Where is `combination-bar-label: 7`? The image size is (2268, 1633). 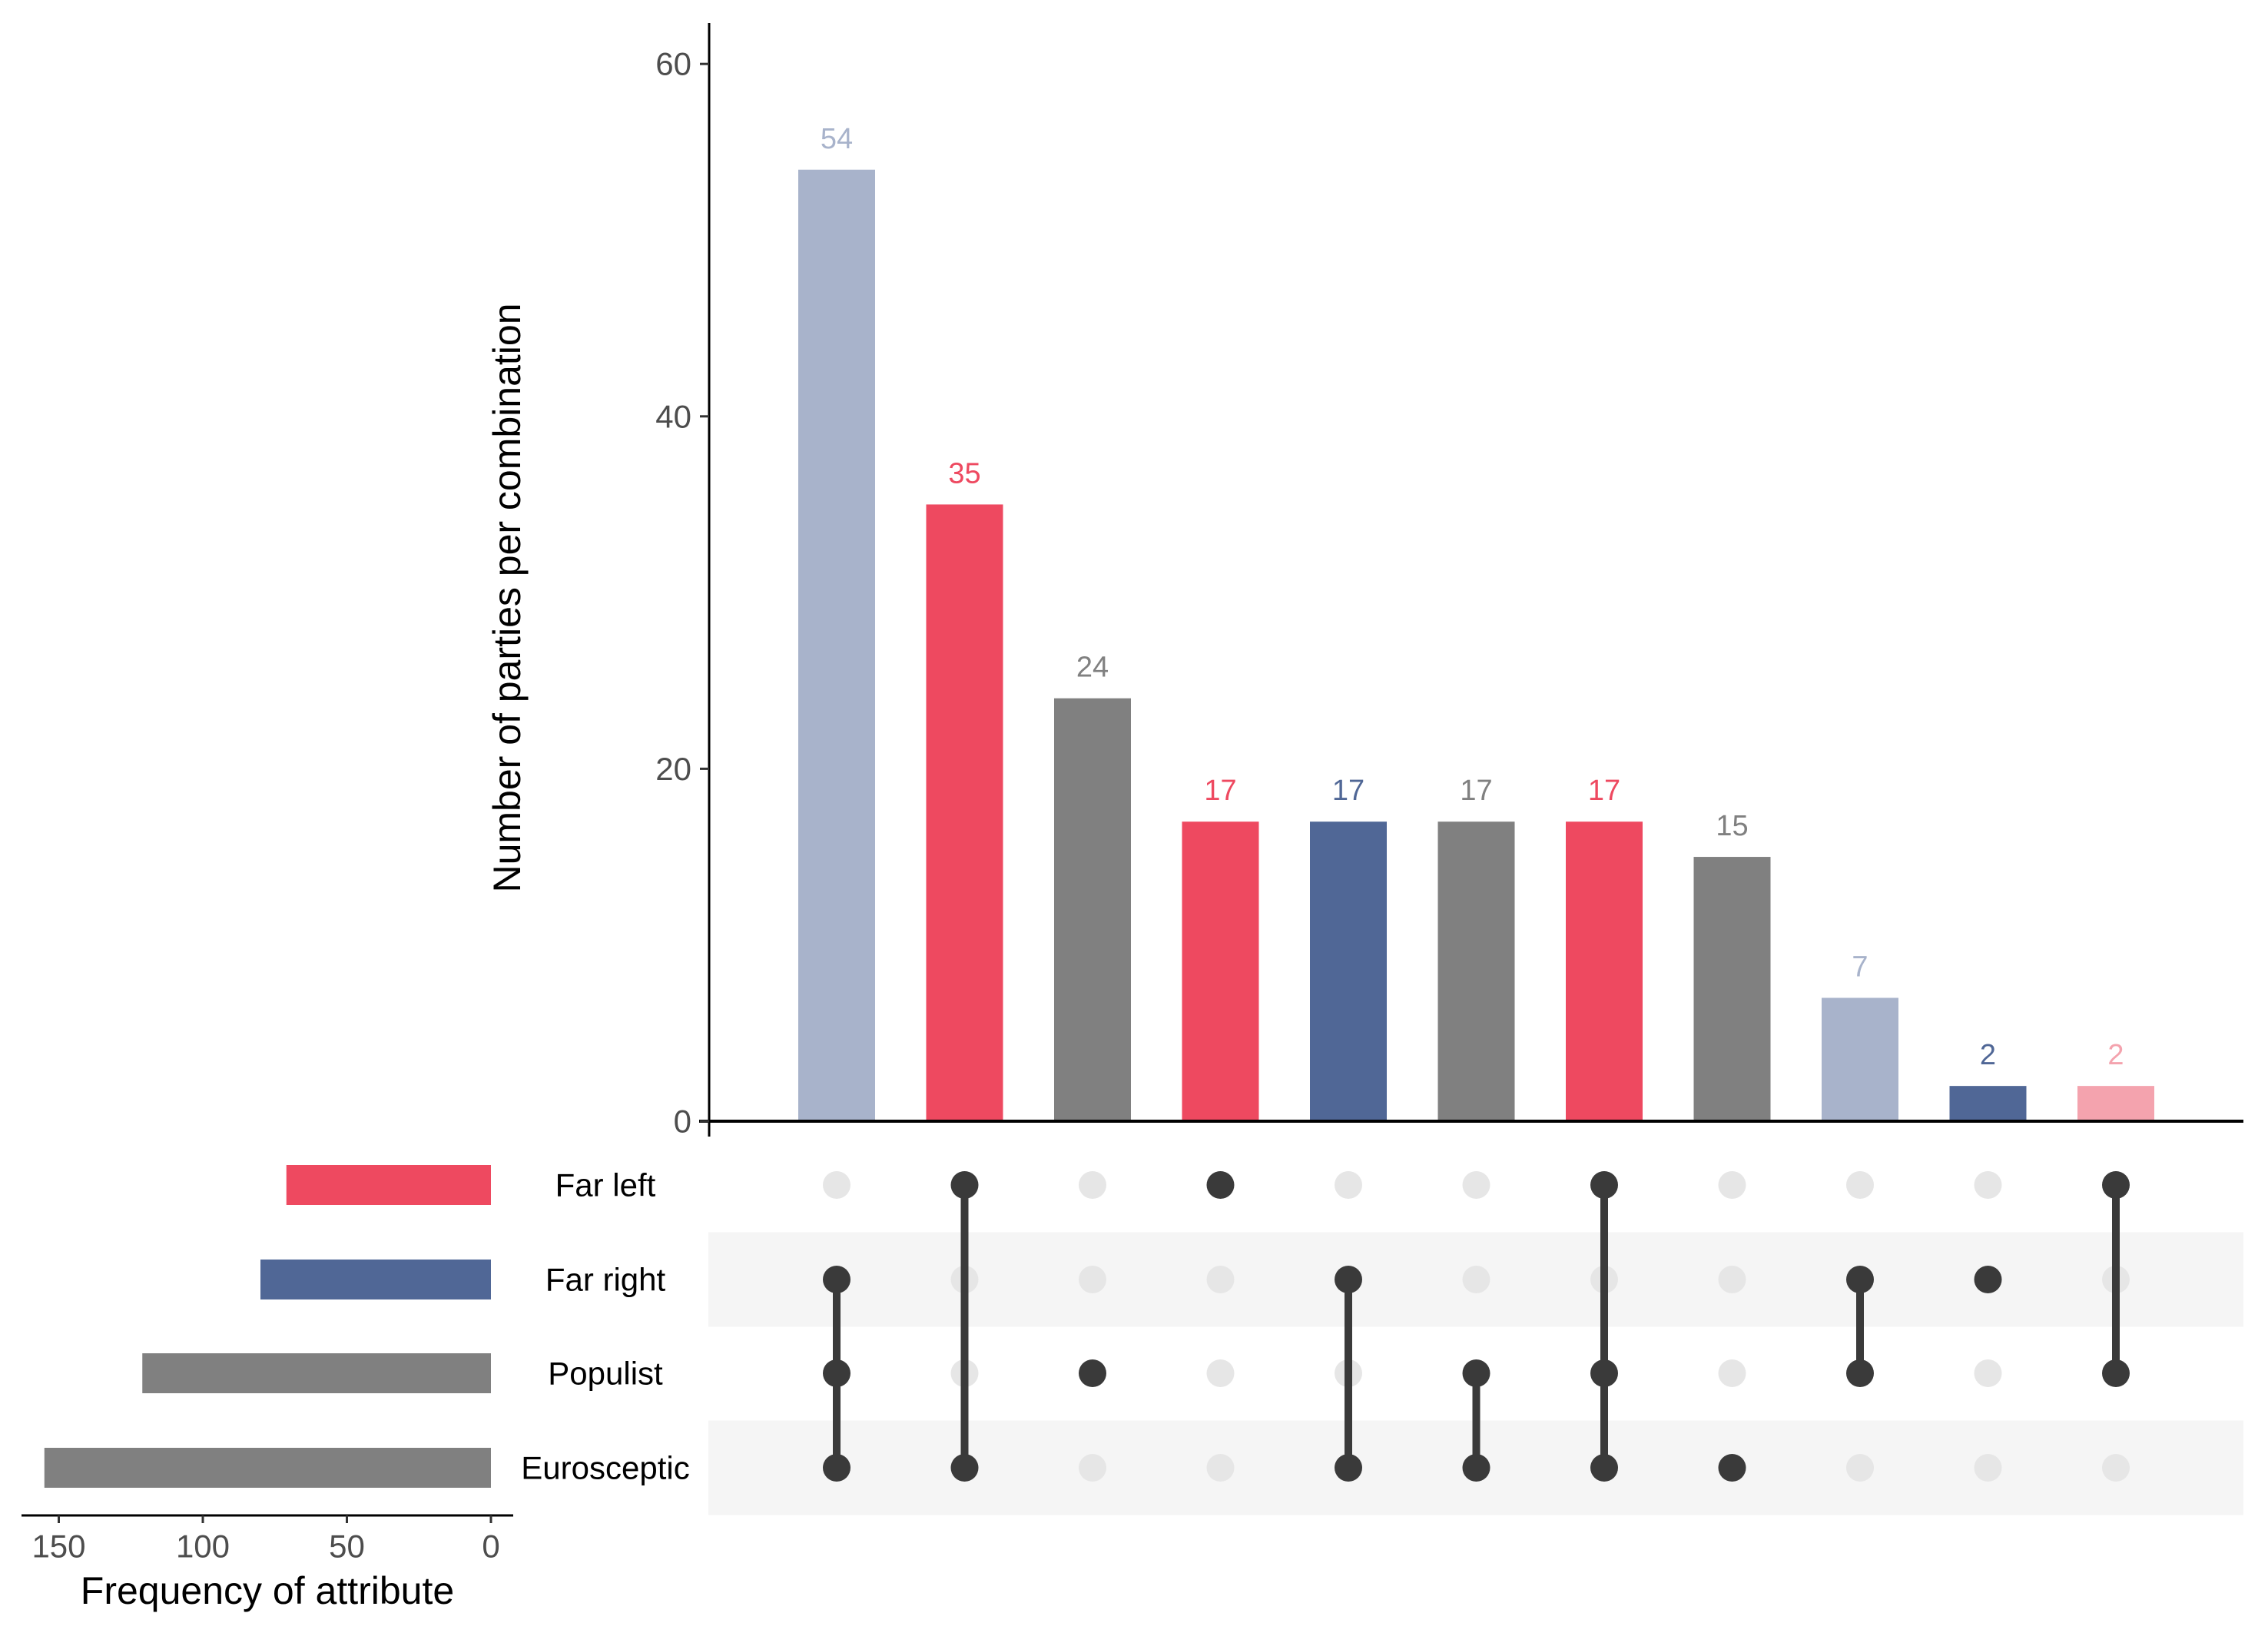
combination-bar-label: 7 is located at coordinates (1860, 967).